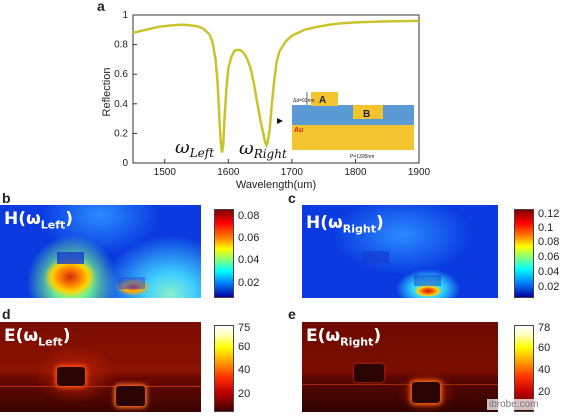 The image size is (567, 417). What do you see at coordinates (6, 198) in the screenshot?
I see `panel-label-b: b` at bounding box center [6, 198].